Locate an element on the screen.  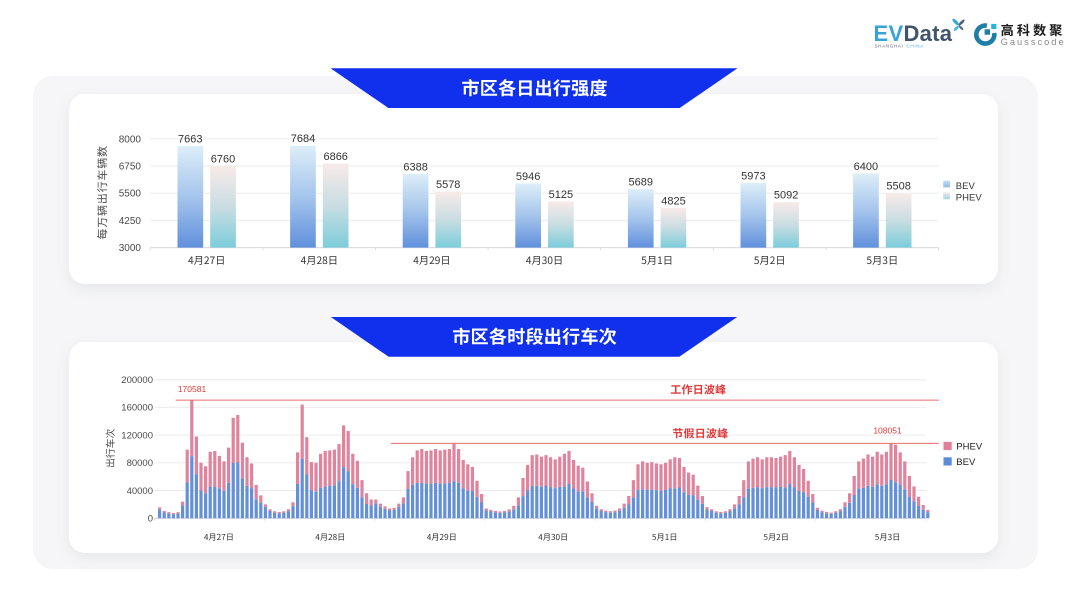
svg-text: 5578 is located at coordinates (448, 185).